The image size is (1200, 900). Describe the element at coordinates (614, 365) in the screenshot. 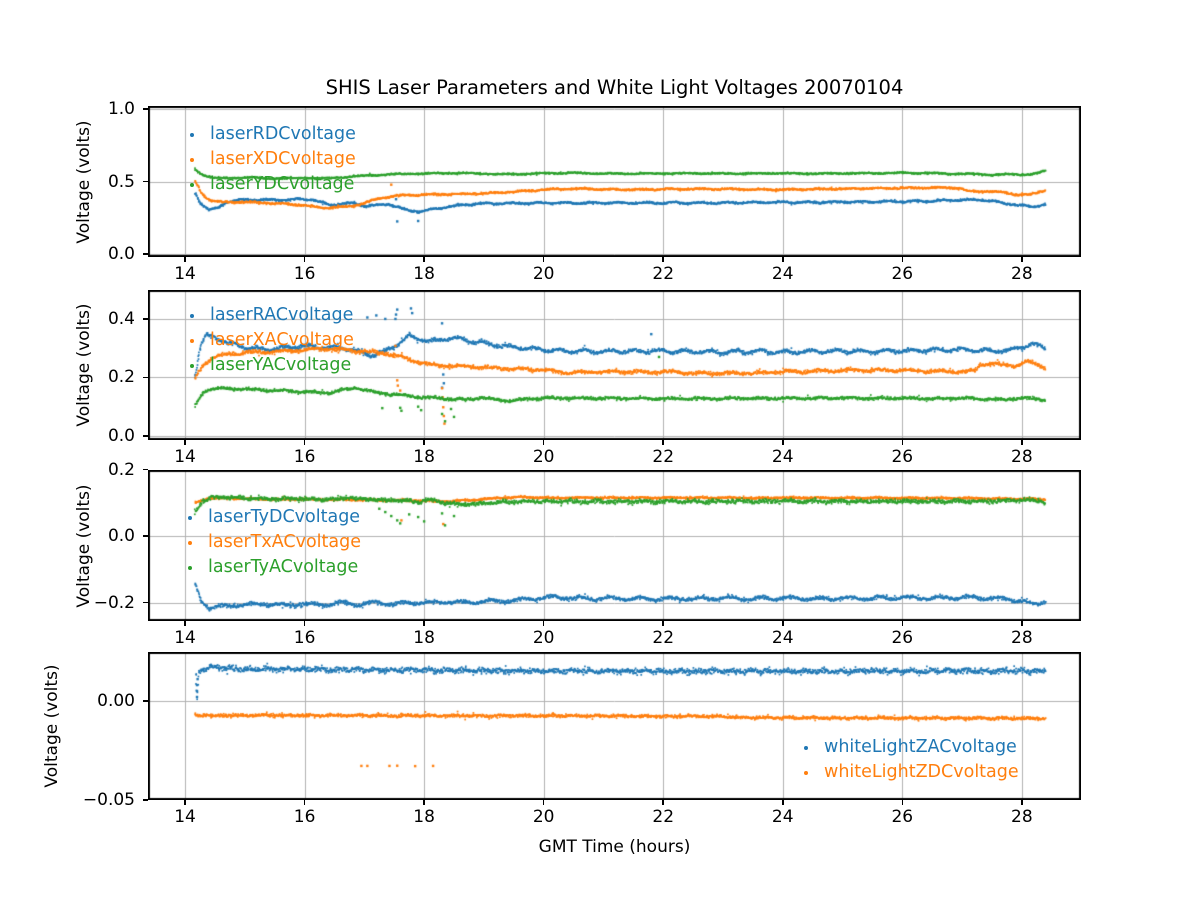

I see `plot-canvas-laser-ac` at that location.